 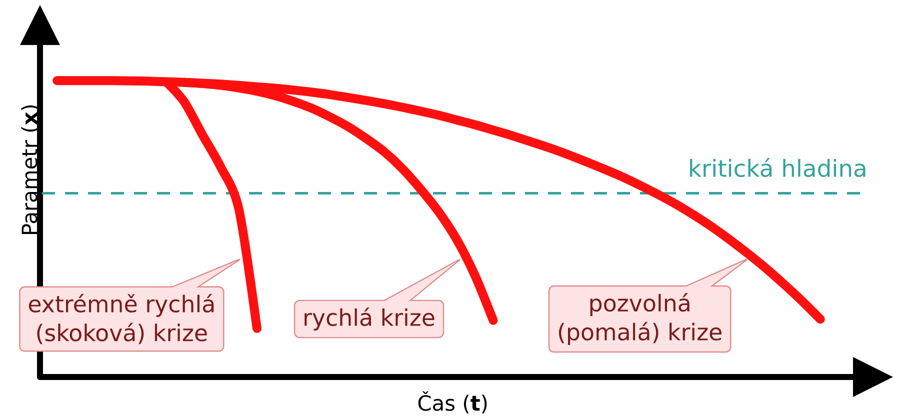 What do you see at coordinates (640, 319) in the screenshot?
I see `annotation: pozvolná (pomalá) krize` at bounding box center [640, 319].